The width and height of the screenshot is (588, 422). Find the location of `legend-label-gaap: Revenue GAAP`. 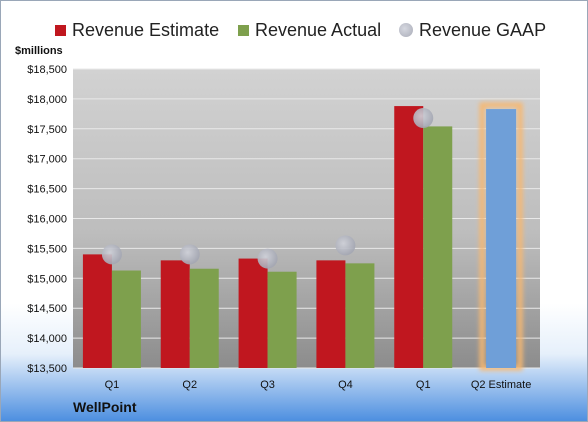

legend-label-gaap: Revenue GAAP is located at coordinates (483, 29).